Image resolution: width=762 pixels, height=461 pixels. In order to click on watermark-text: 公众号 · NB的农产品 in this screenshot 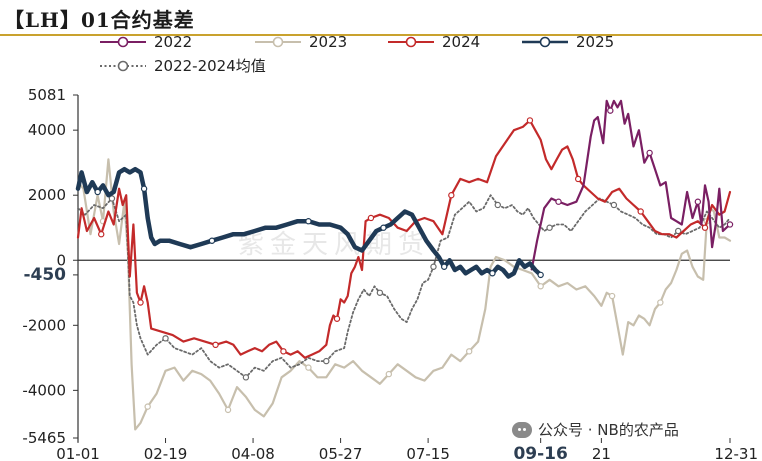, I will do `click(608, 430)`.